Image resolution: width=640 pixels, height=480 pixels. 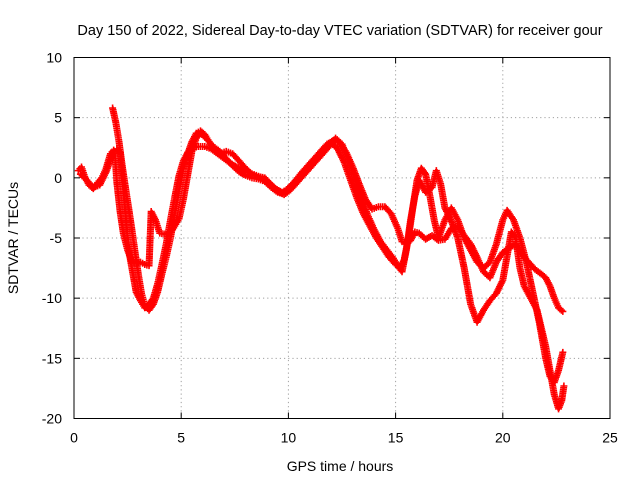 What do you see at coordinates (13, 238) in the screenshot?
I see `y-axis-label: SDTVAR / TECUs` at bounding box center [13, 238].